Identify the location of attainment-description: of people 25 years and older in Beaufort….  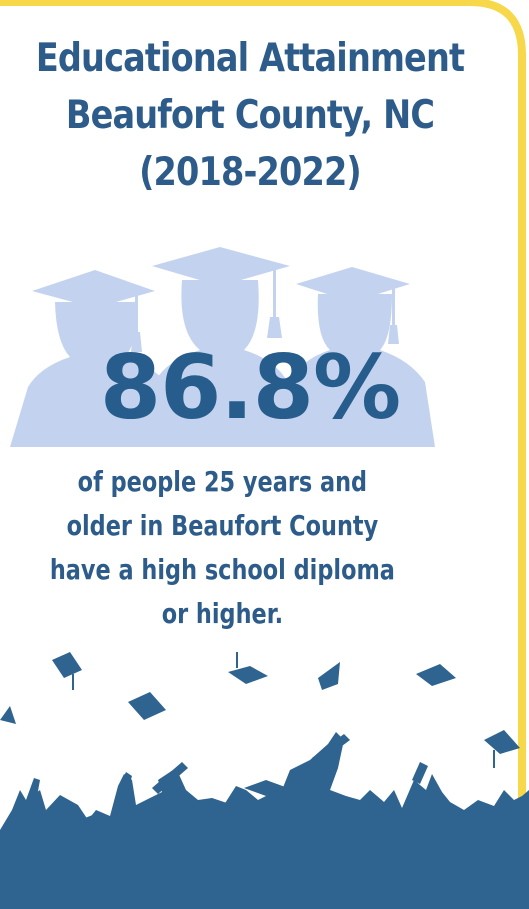
(222, 547).